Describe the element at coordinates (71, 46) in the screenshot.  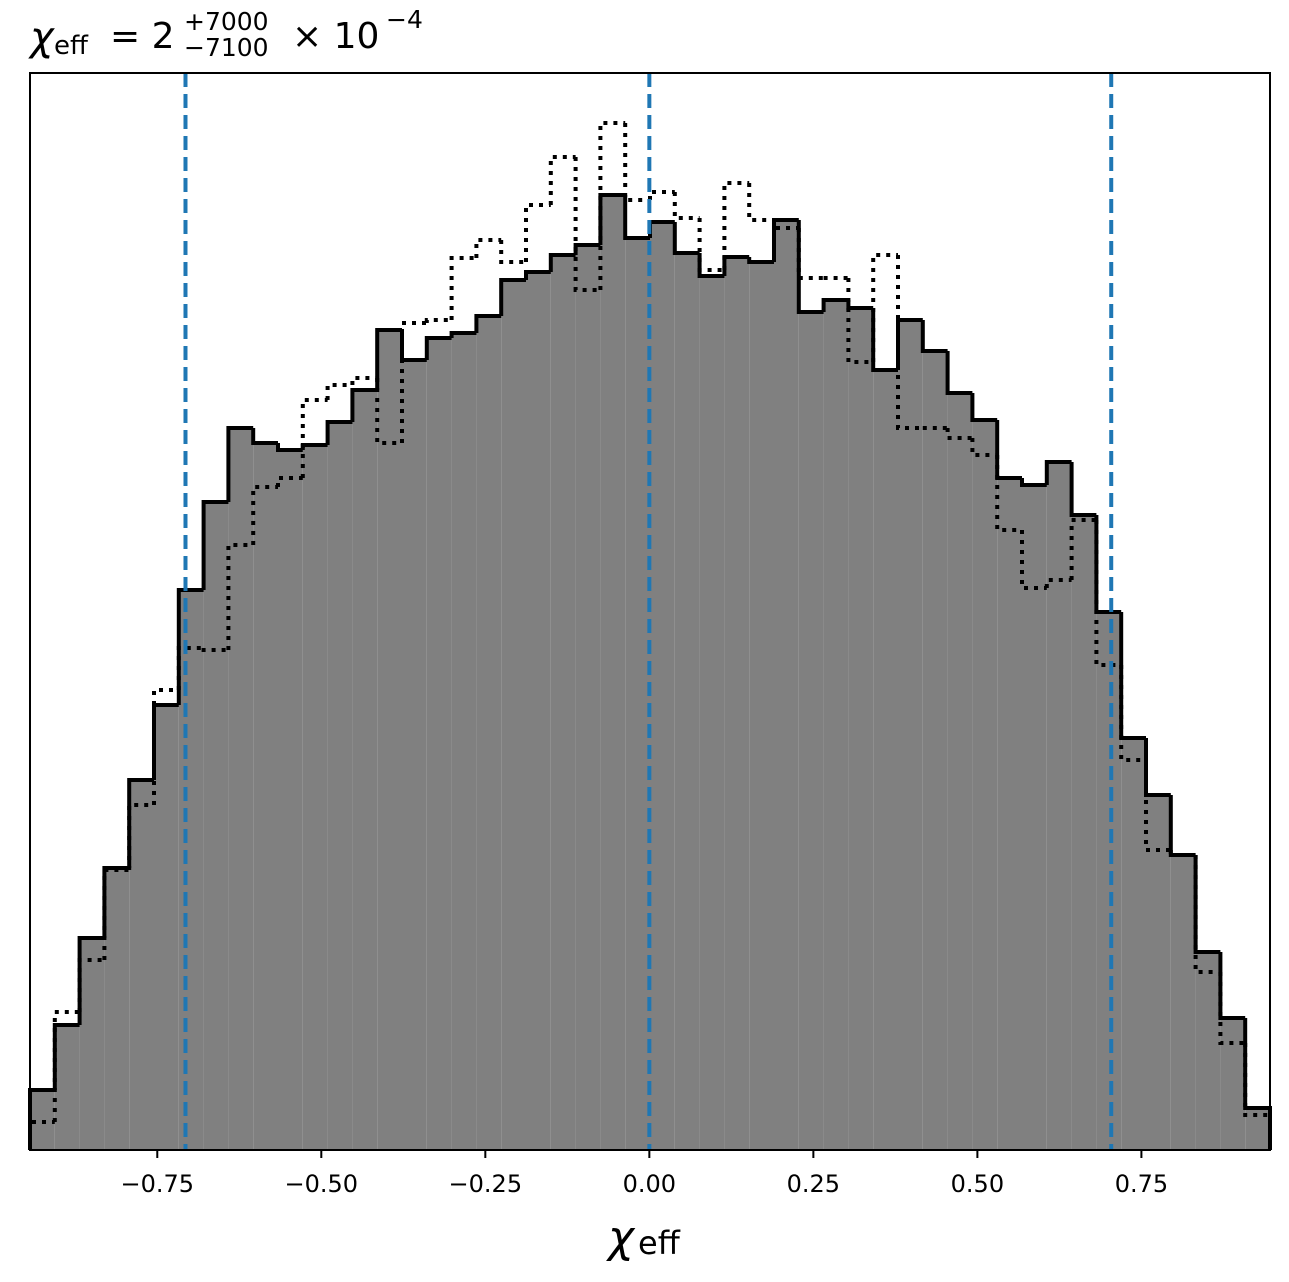
I see `title-subscript: eff` at that location.